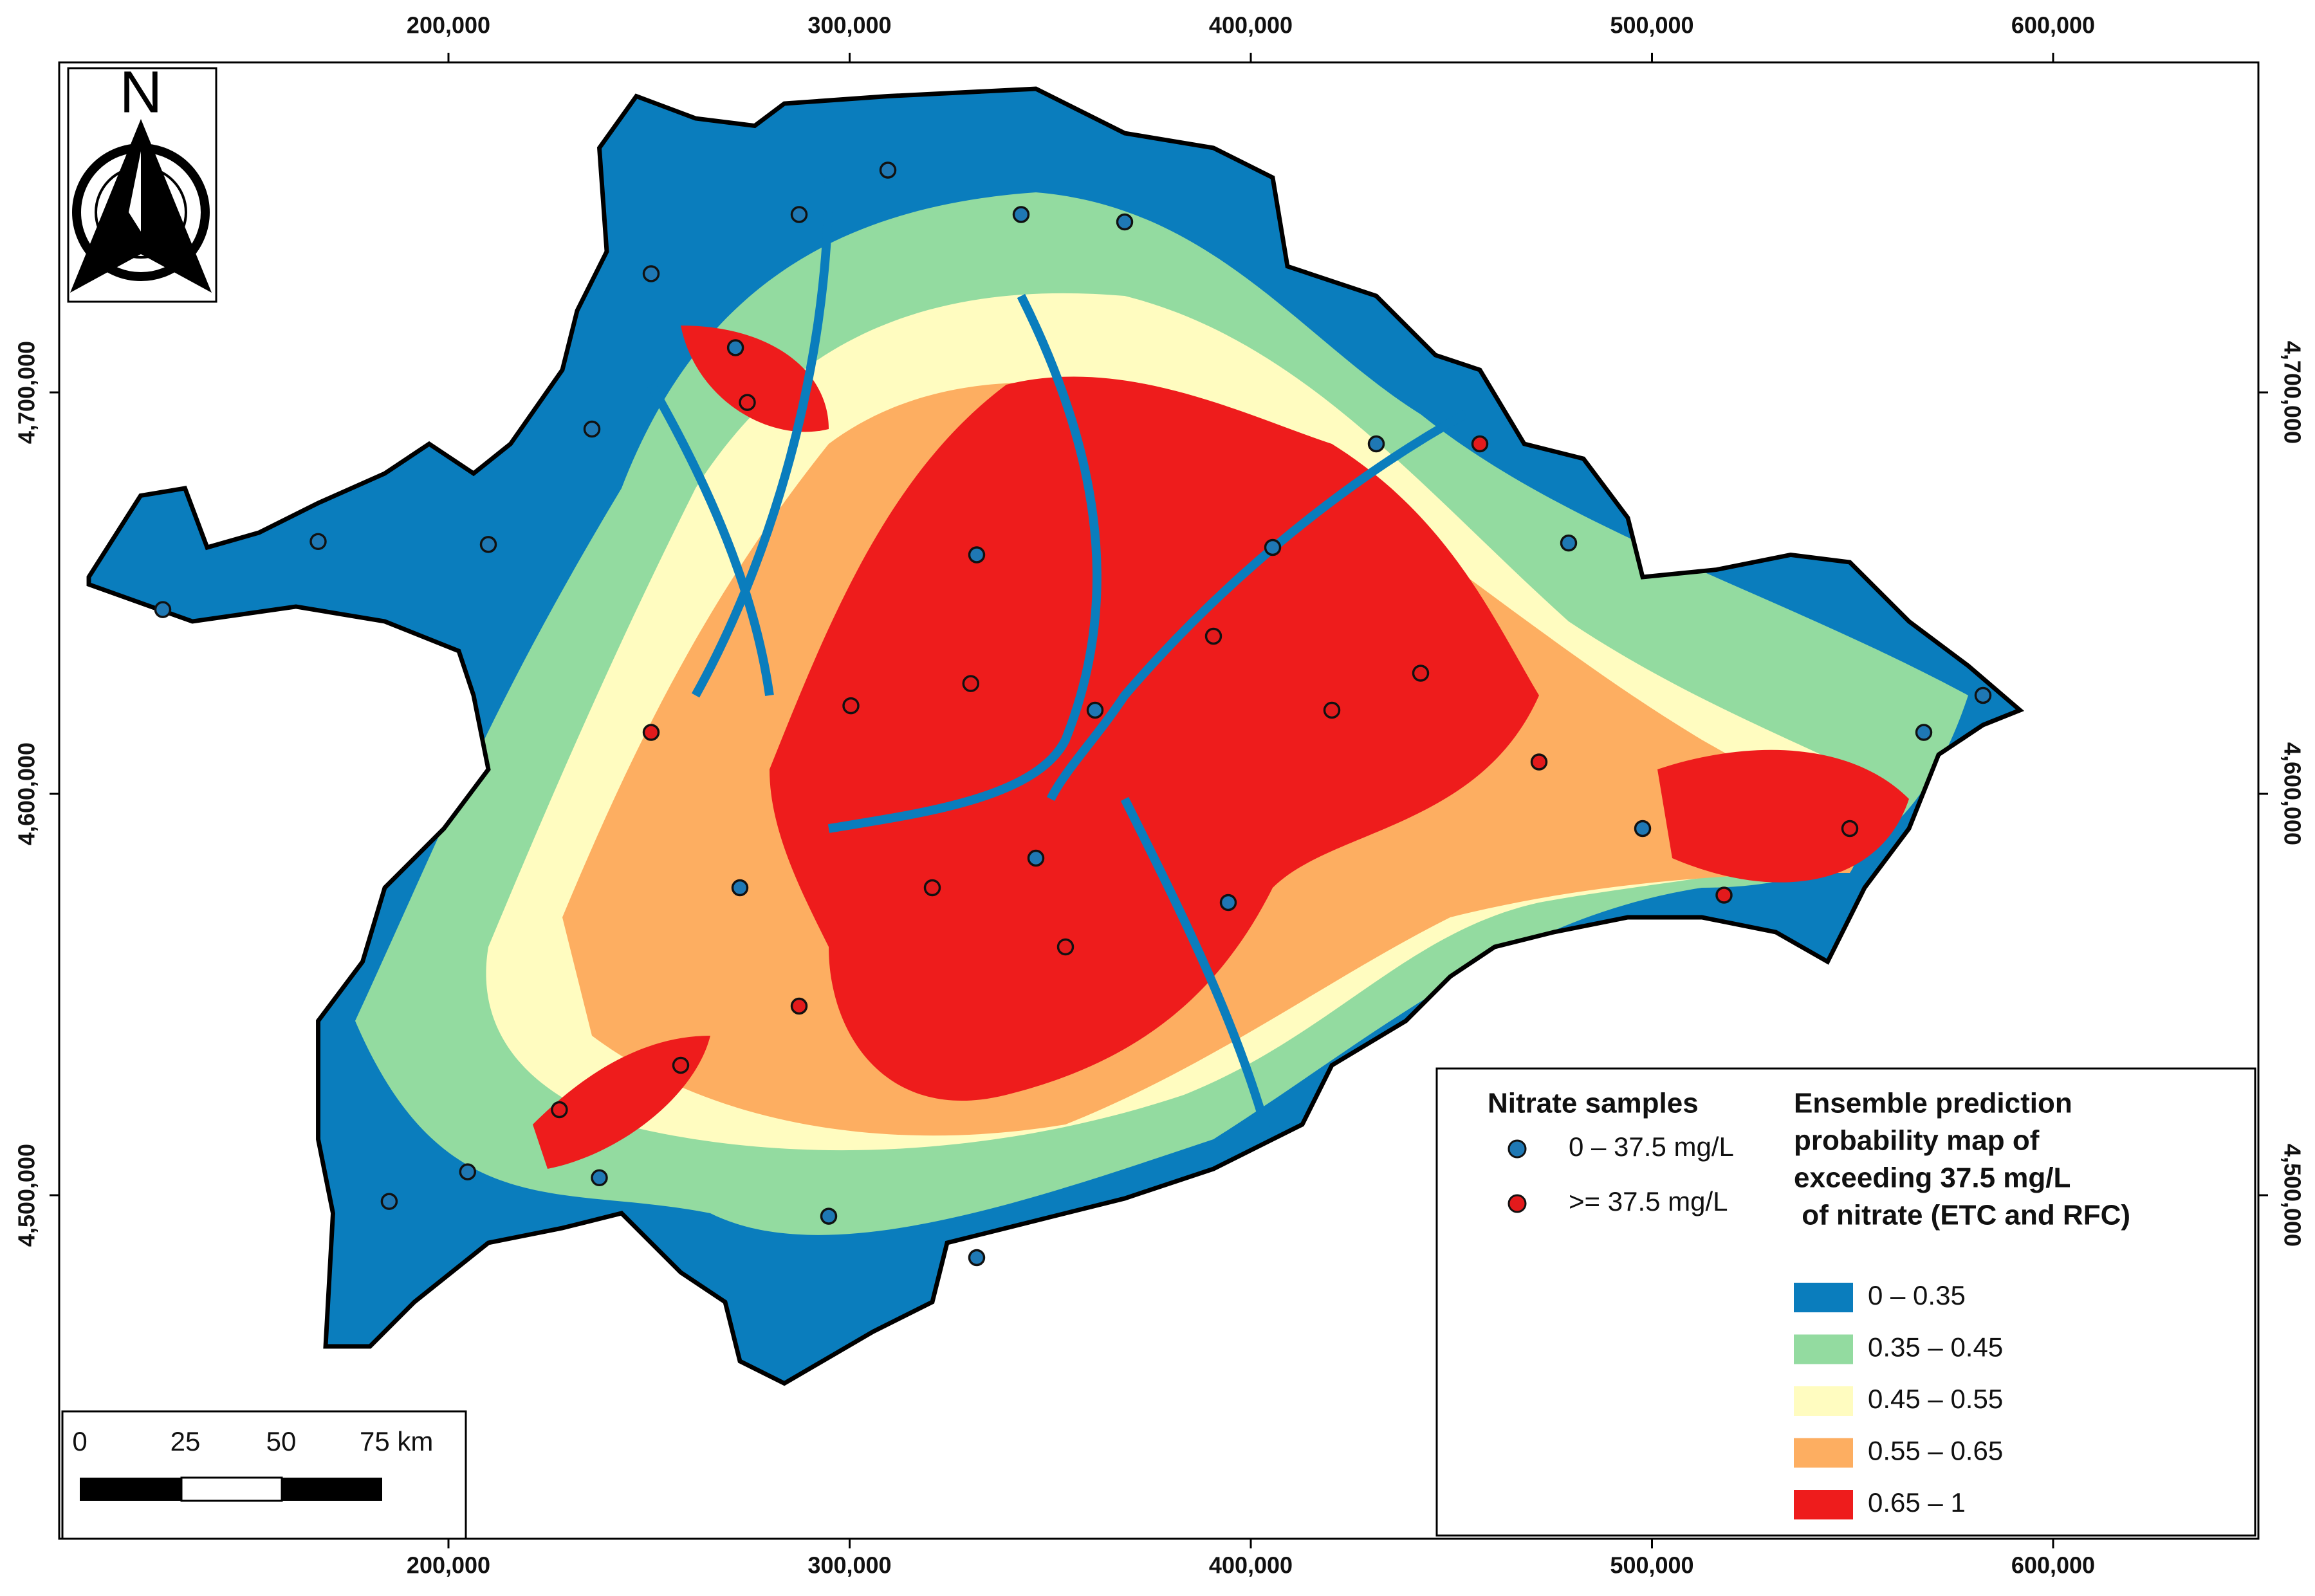  I want to click on legend-title-line: Ensemble prediction, so click(1933, 1103).